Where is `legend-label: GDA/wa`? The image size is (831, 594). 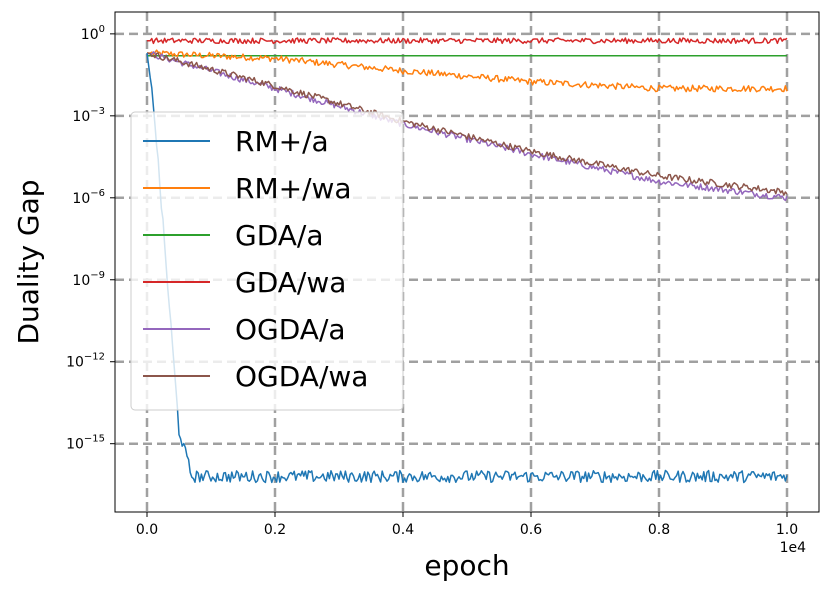
legend-label: GDA/wa is located at coordinates (290, 282).